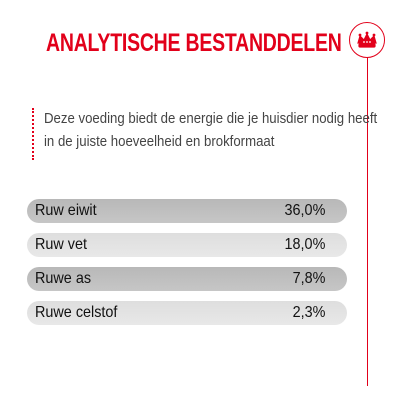 This screenshot has height=400, width=400. I want to click on brand-badge, so click(367, 40).